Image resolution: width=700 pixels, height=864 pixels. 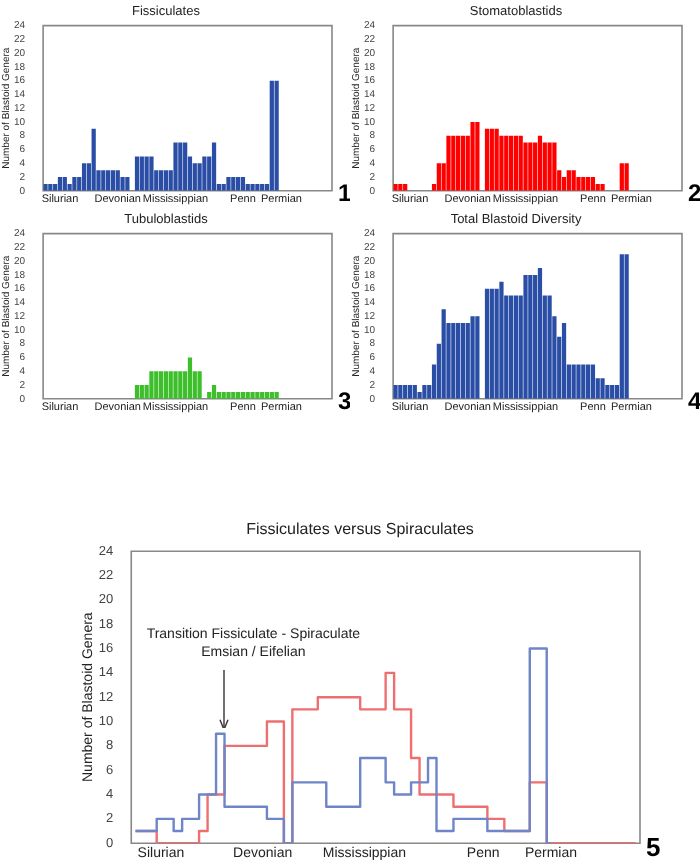 What do you see at coordinates (345, 400) in the screenshot?
I see `text: 3` at bounding box center [345, 400].